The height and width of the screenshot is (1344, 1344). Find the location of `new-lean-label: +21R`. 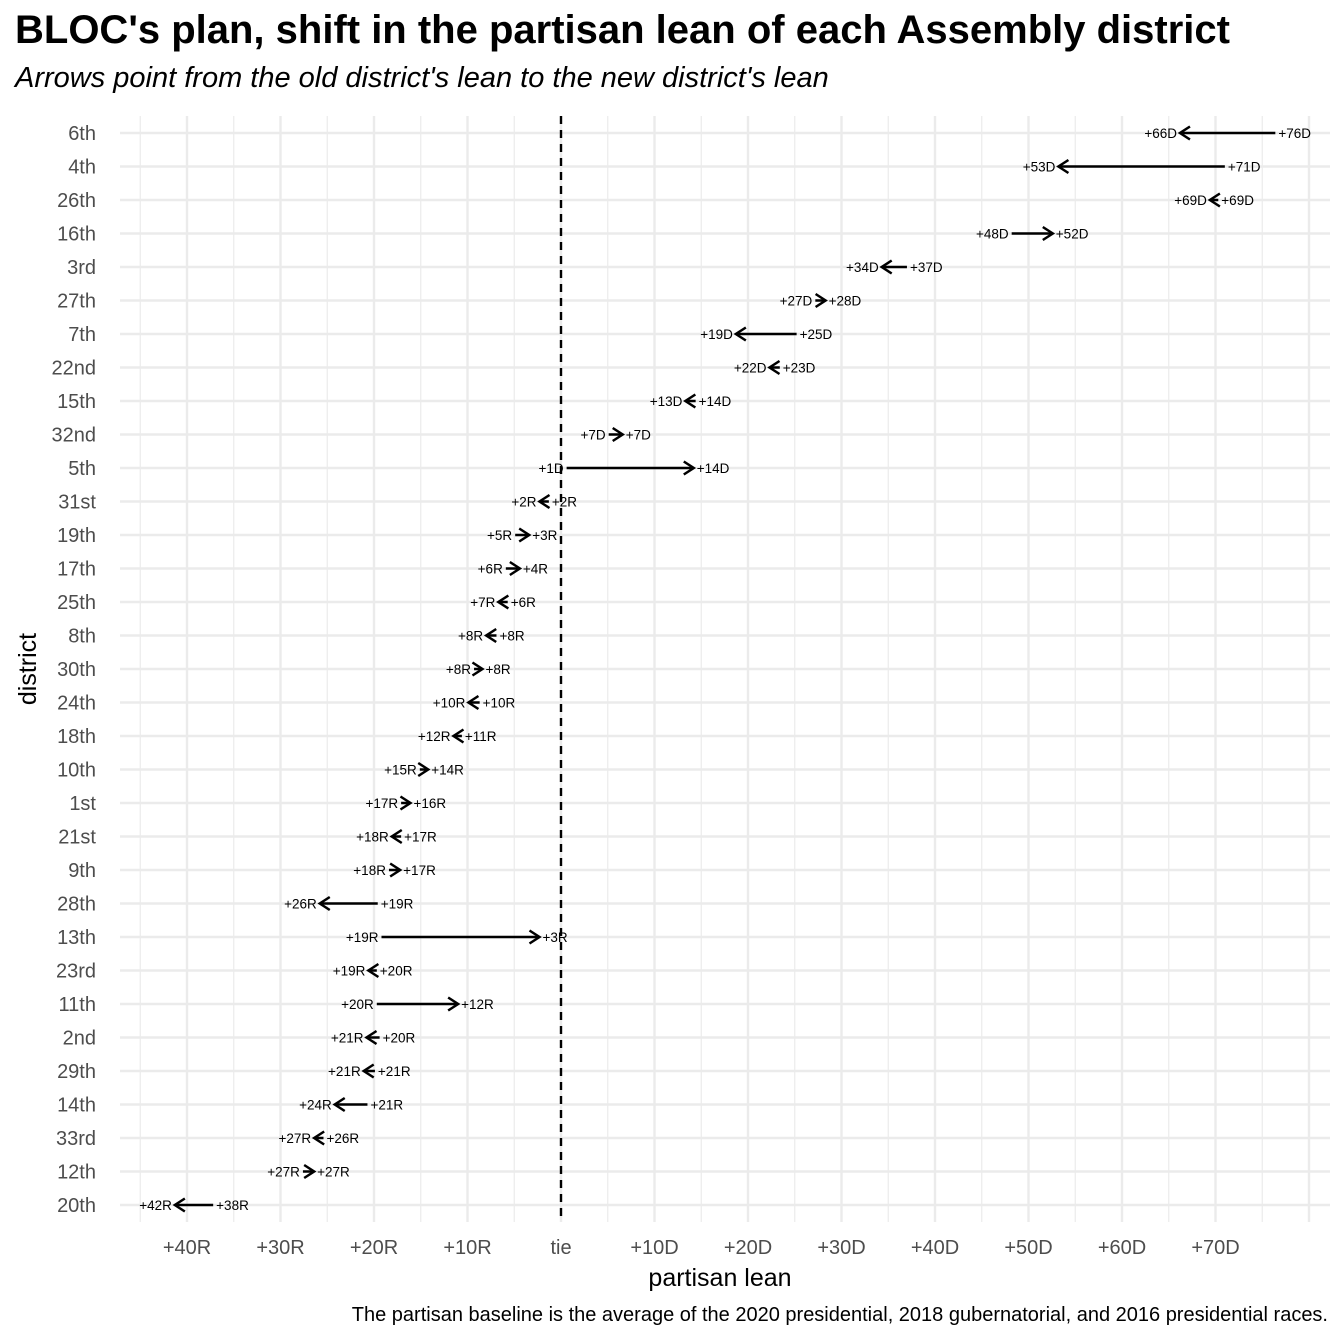

new-lean-label: +21R is located at coordinates (347, 1038).